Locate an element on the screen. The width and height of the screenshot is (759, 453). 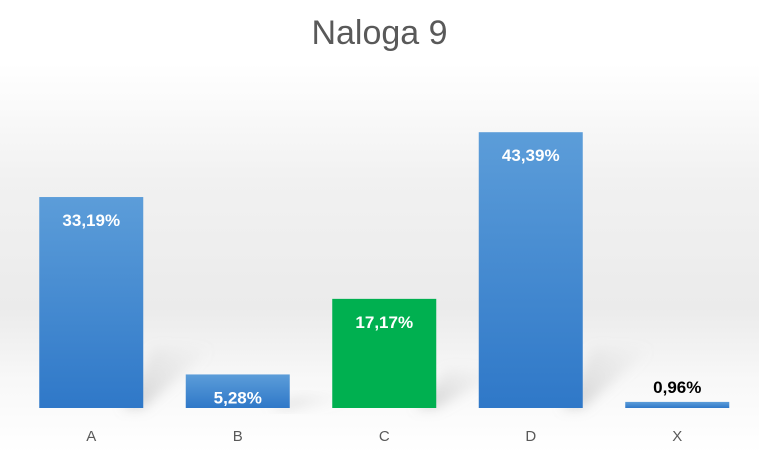
bar-a is located at coordinates (91, 302).